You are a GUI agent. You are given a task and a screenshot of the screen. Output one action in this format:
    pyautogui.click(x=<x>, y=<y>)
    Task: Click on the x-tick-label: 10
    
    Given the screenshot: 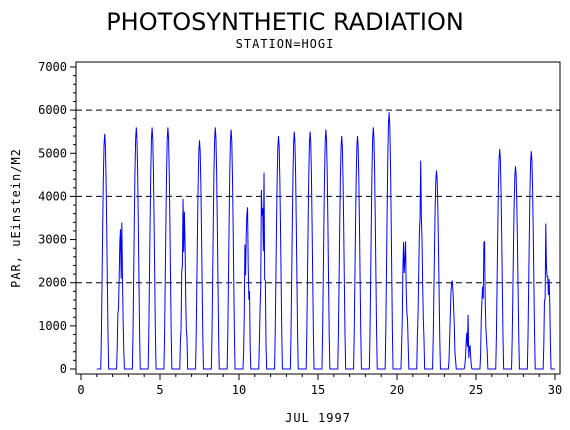 What is the action you would take?
    pyautogui.click(x=239, y=390)
    